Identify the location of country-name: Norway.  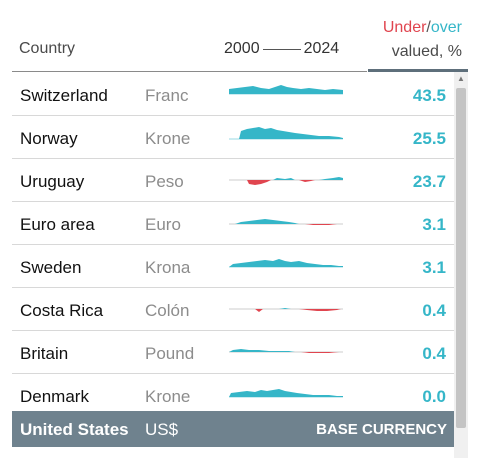
(49, 138).